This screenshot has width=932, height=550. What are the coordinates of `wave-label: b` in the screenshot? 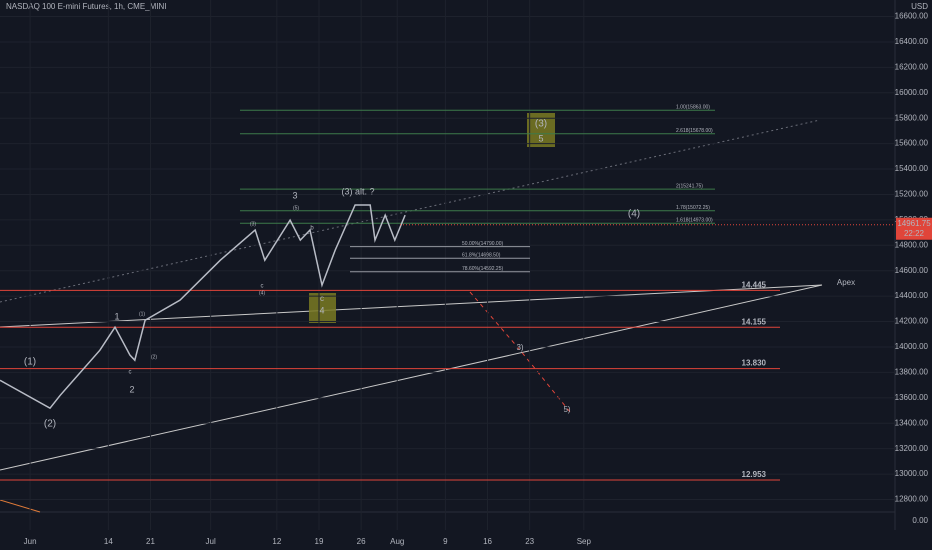 It's located at (312, 229).